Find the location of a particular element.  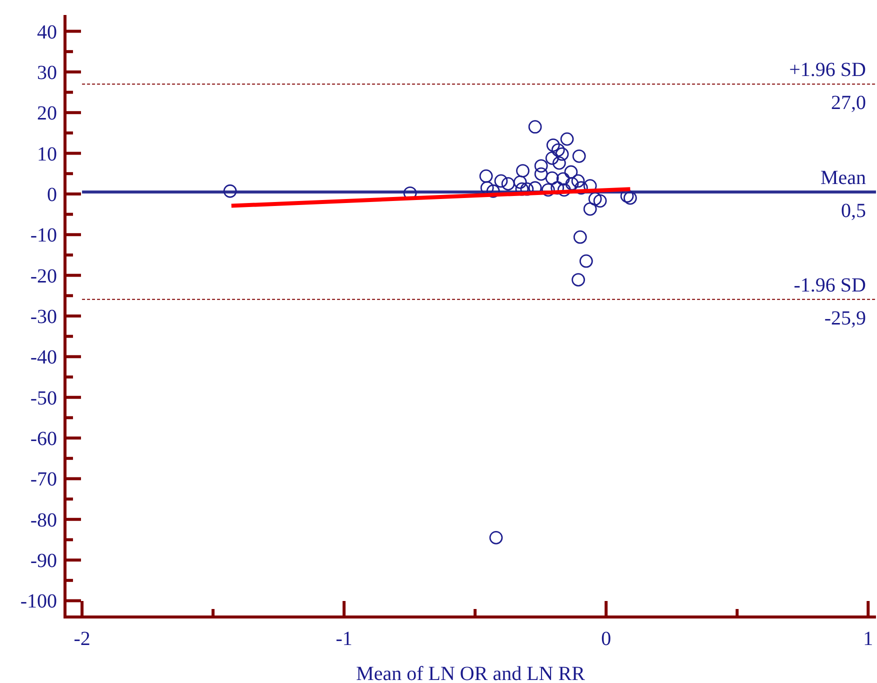

y-tick-label: 10 is located at coordinates (47, 154).